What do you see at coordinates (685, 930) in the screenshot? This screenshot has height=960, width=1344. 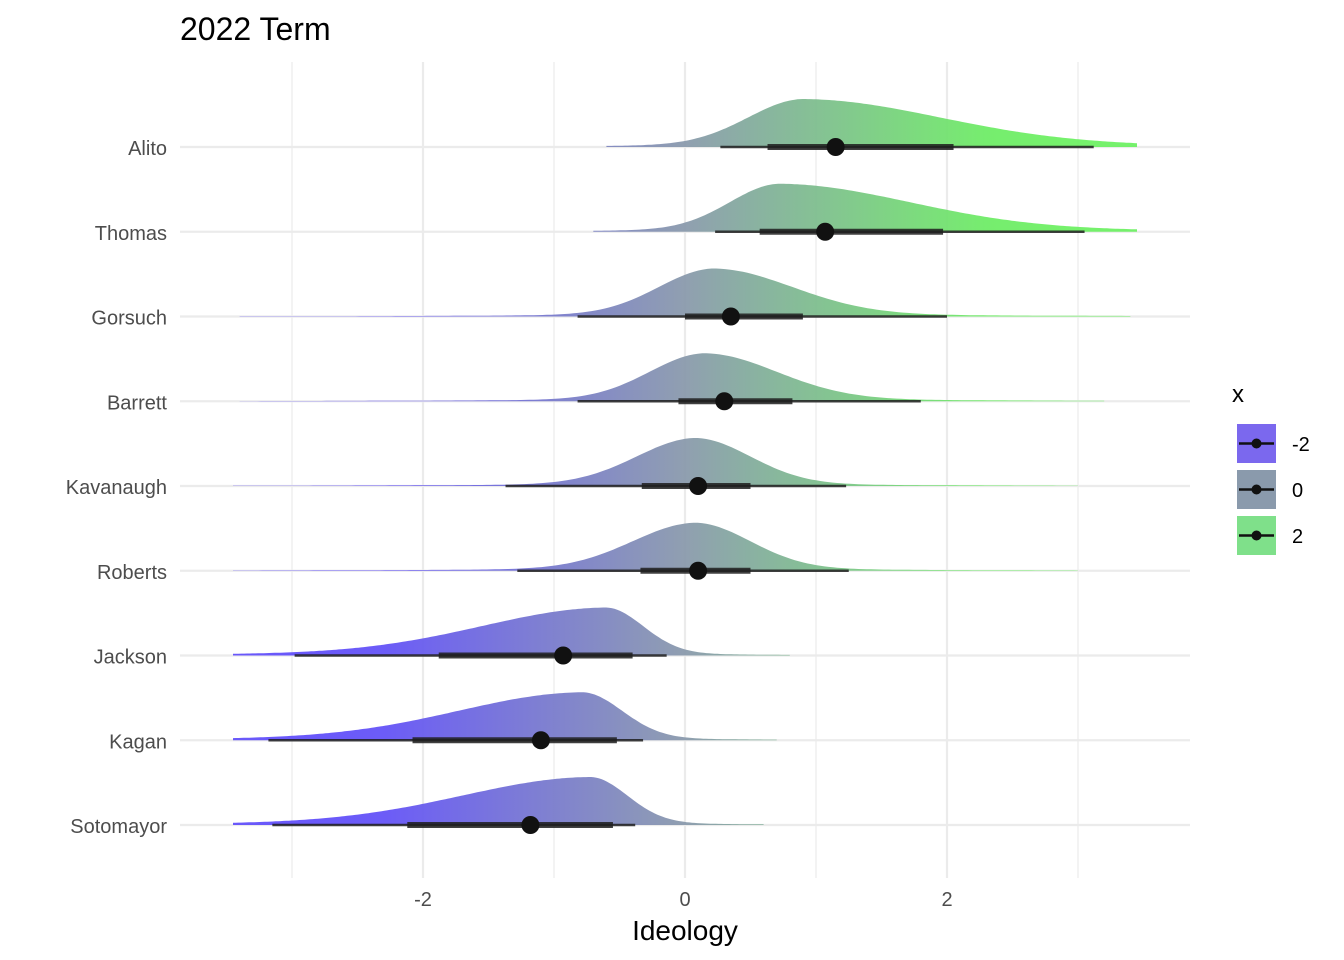 I see `x-axis-label: Ideology` at bounding box center [685, 930].